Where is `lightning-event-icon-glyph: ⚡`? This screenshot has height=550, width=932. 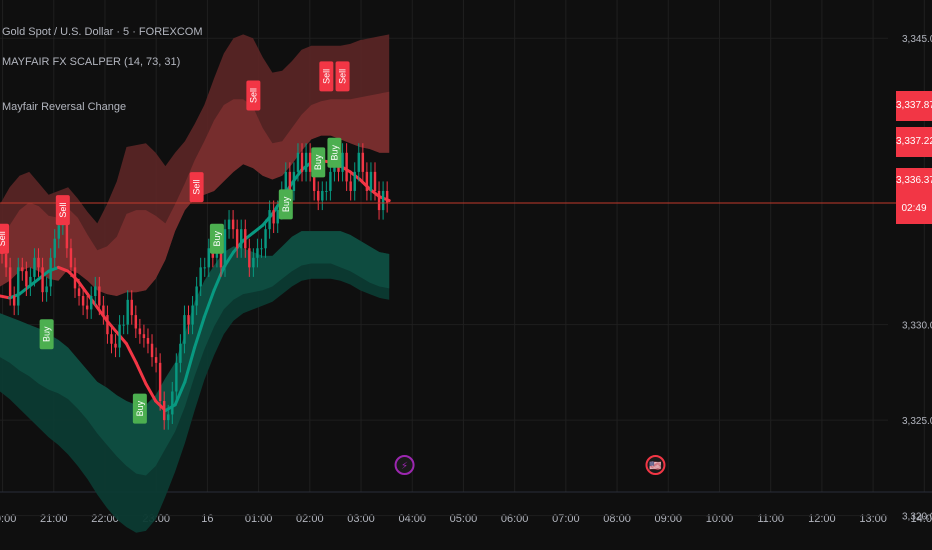 lightning-event-icon-glyph: ⚡ is located at coordinates (404, 466).